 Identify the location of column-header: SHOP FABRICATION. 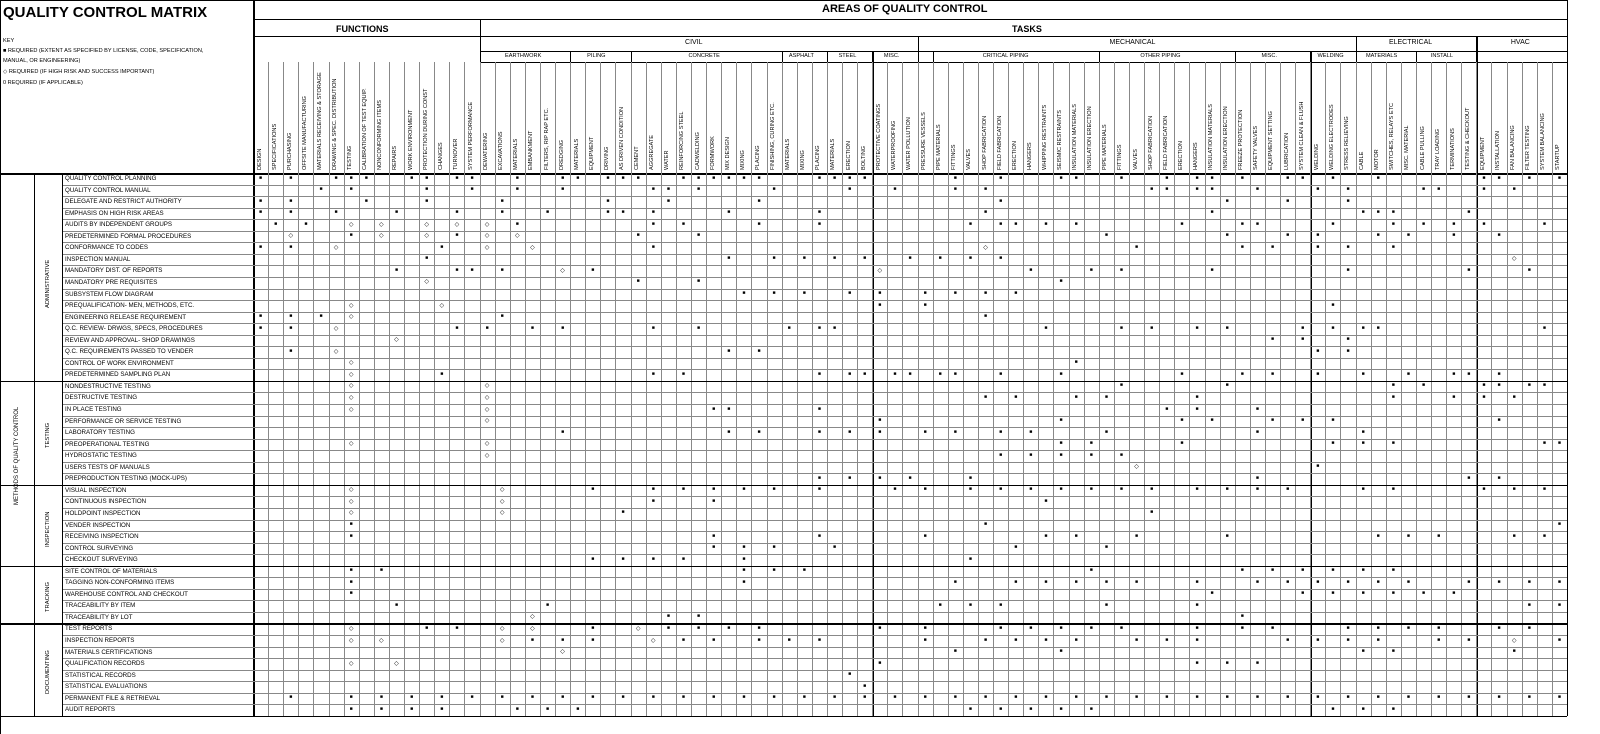
(984, 142).